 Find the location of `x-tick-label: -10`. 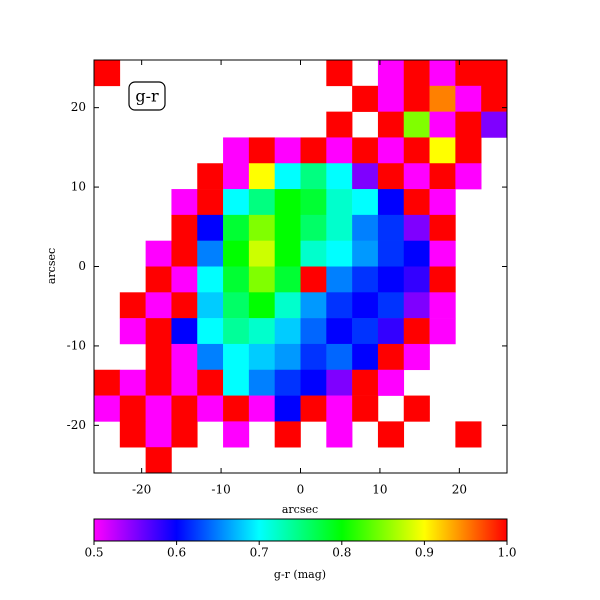

x-tick-label: -10 is located at coordinates (220, 490).